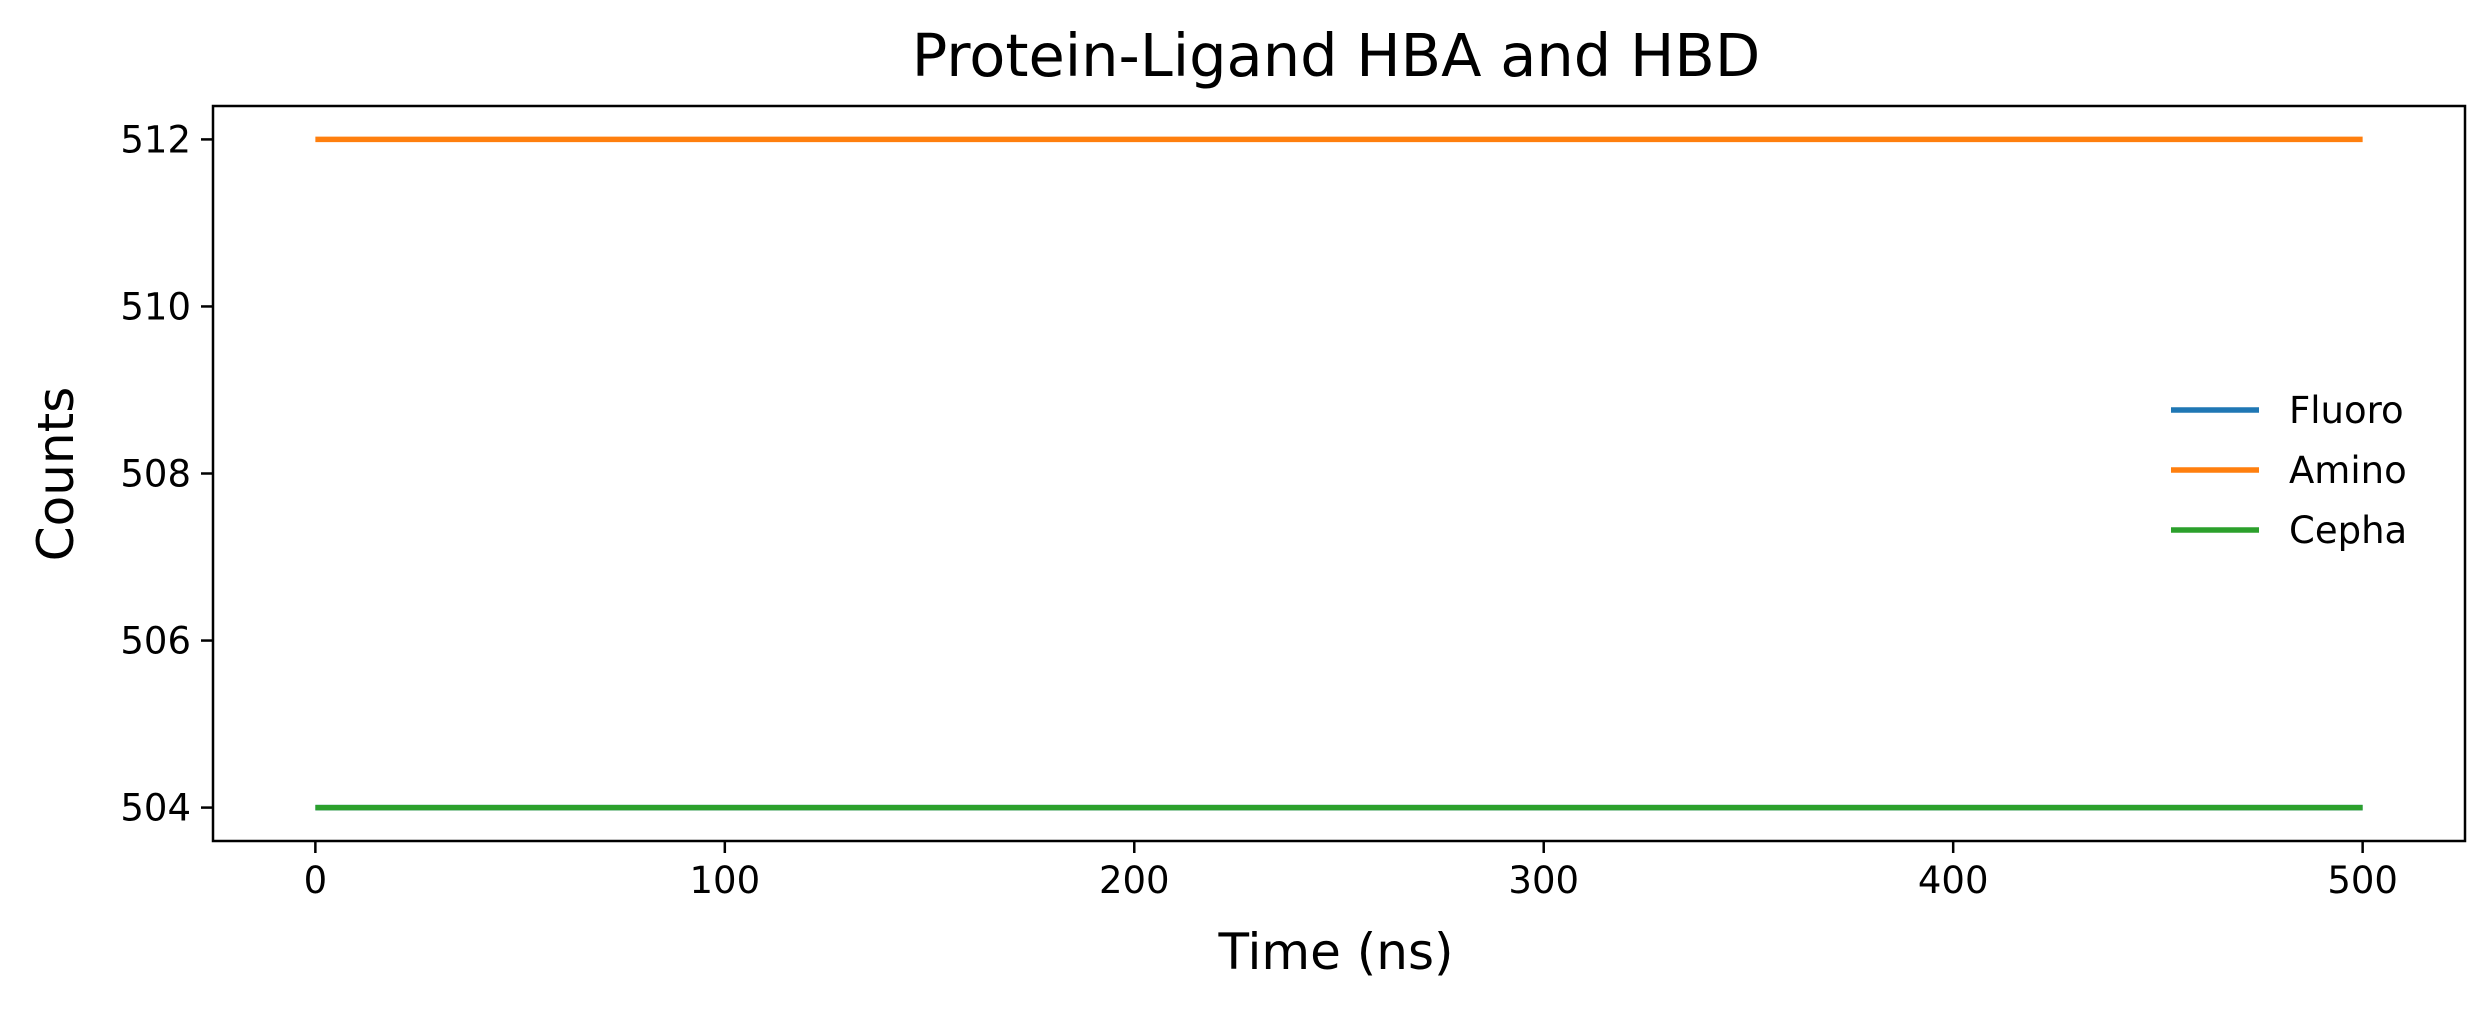  What do you see at coordinates (56, 474) in the screenshot?
I see `y-axis-label: Counts` at bounding box center [56, 474].